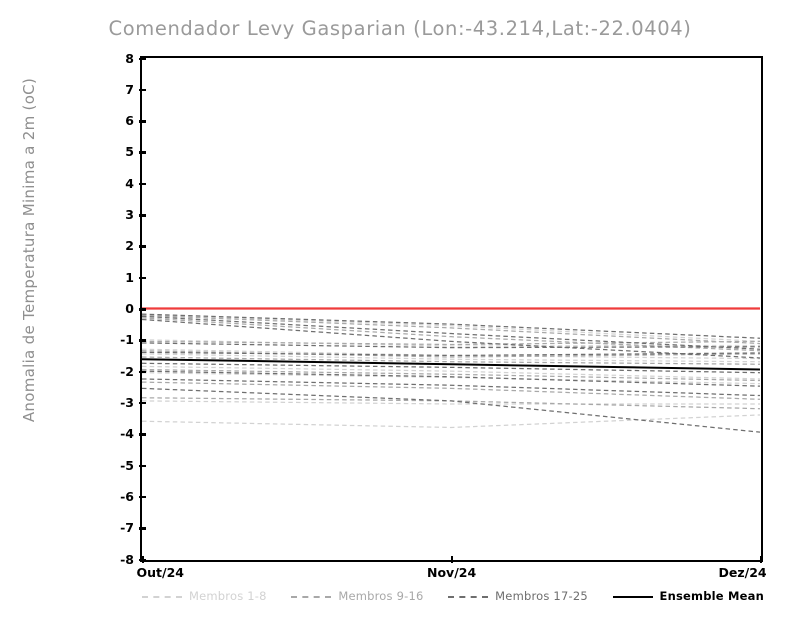 The width and height of the screenshot is (800, 618). Describe the element at coordinates (129, 277) in the screenshot. I see `y-tick-label: 1` at that location.